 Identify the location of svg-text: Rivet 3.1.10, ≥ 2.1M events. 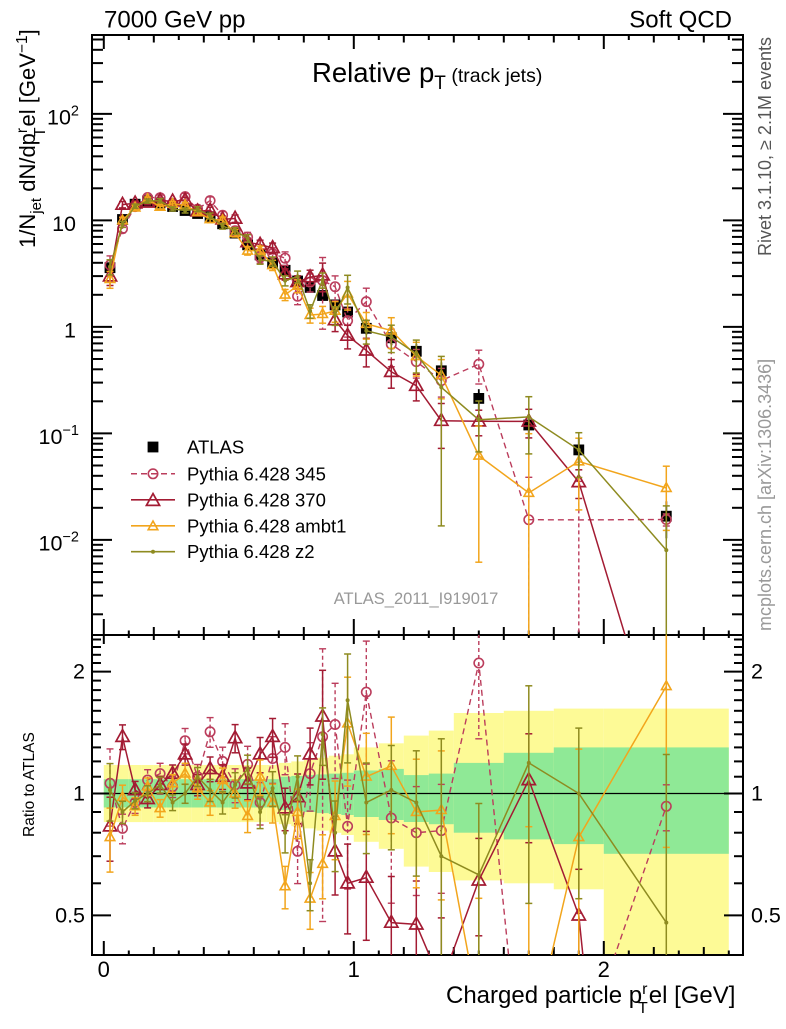
(765, 146).